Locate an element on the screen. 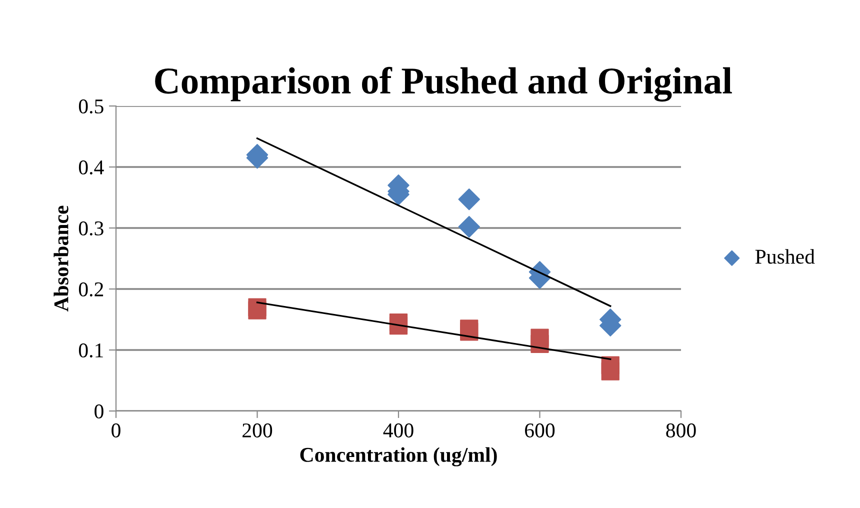 This screenshot has height=508, width=860. y-tick-label: 0.2 is located at coordinates (91, 289).